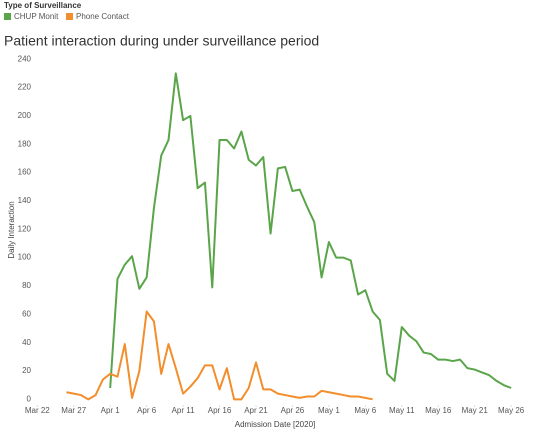 The width and height of the screenshot is (550, 433). I want to click on y-tick-label: 60, so click(26, 313).